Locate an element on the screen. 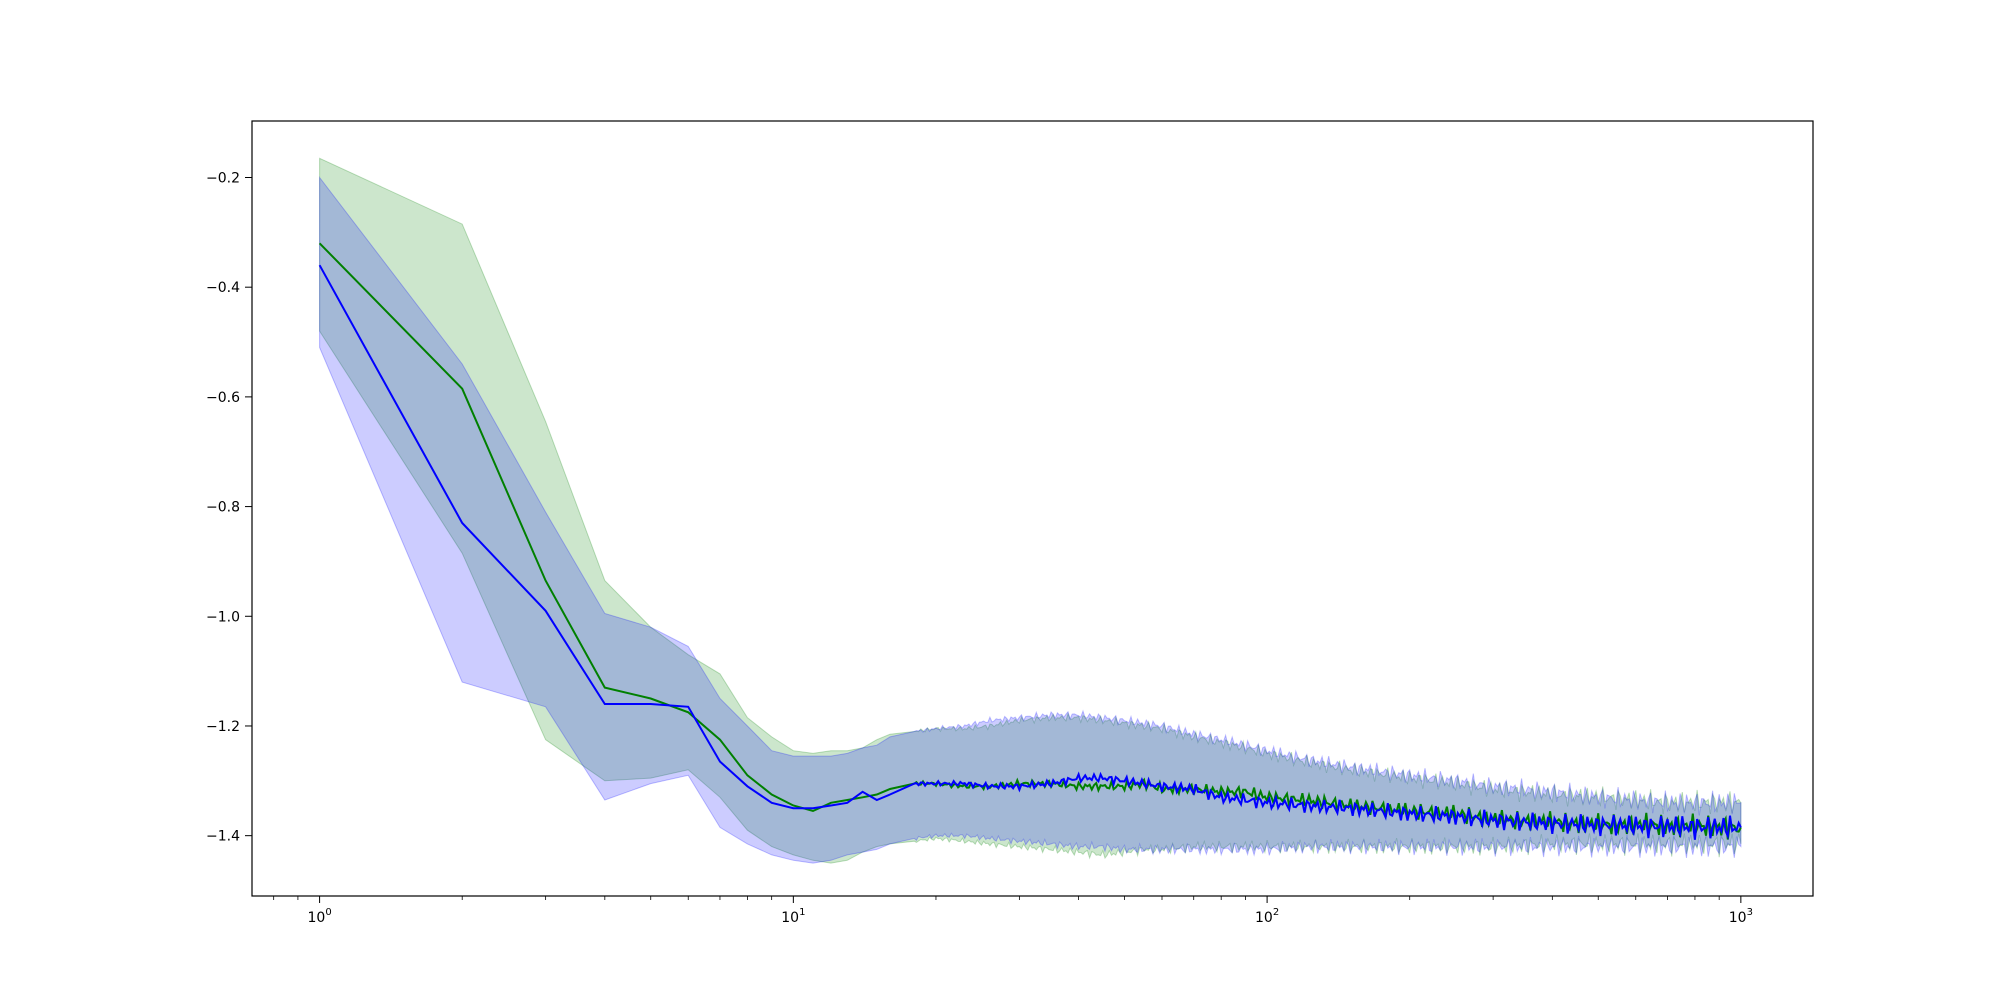 The image size is (2000, 1004). y-axis: −0.2 −0.4 −0.6 −0.8 −1.0 −1.2 −1.4 is located at coordinates (229, 507).